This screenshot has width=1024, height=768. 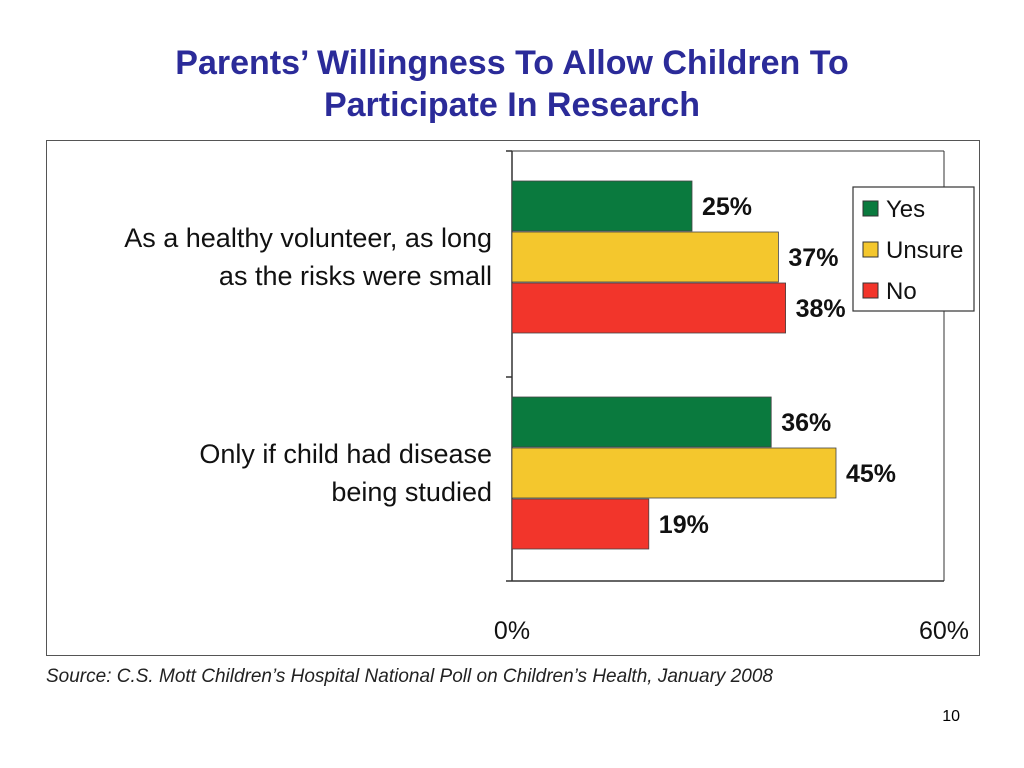 What do you see at coordinates (727, 207) in the screenshot?
I see `value-label-yes-1: 25%` at bounding box center [727, 207].